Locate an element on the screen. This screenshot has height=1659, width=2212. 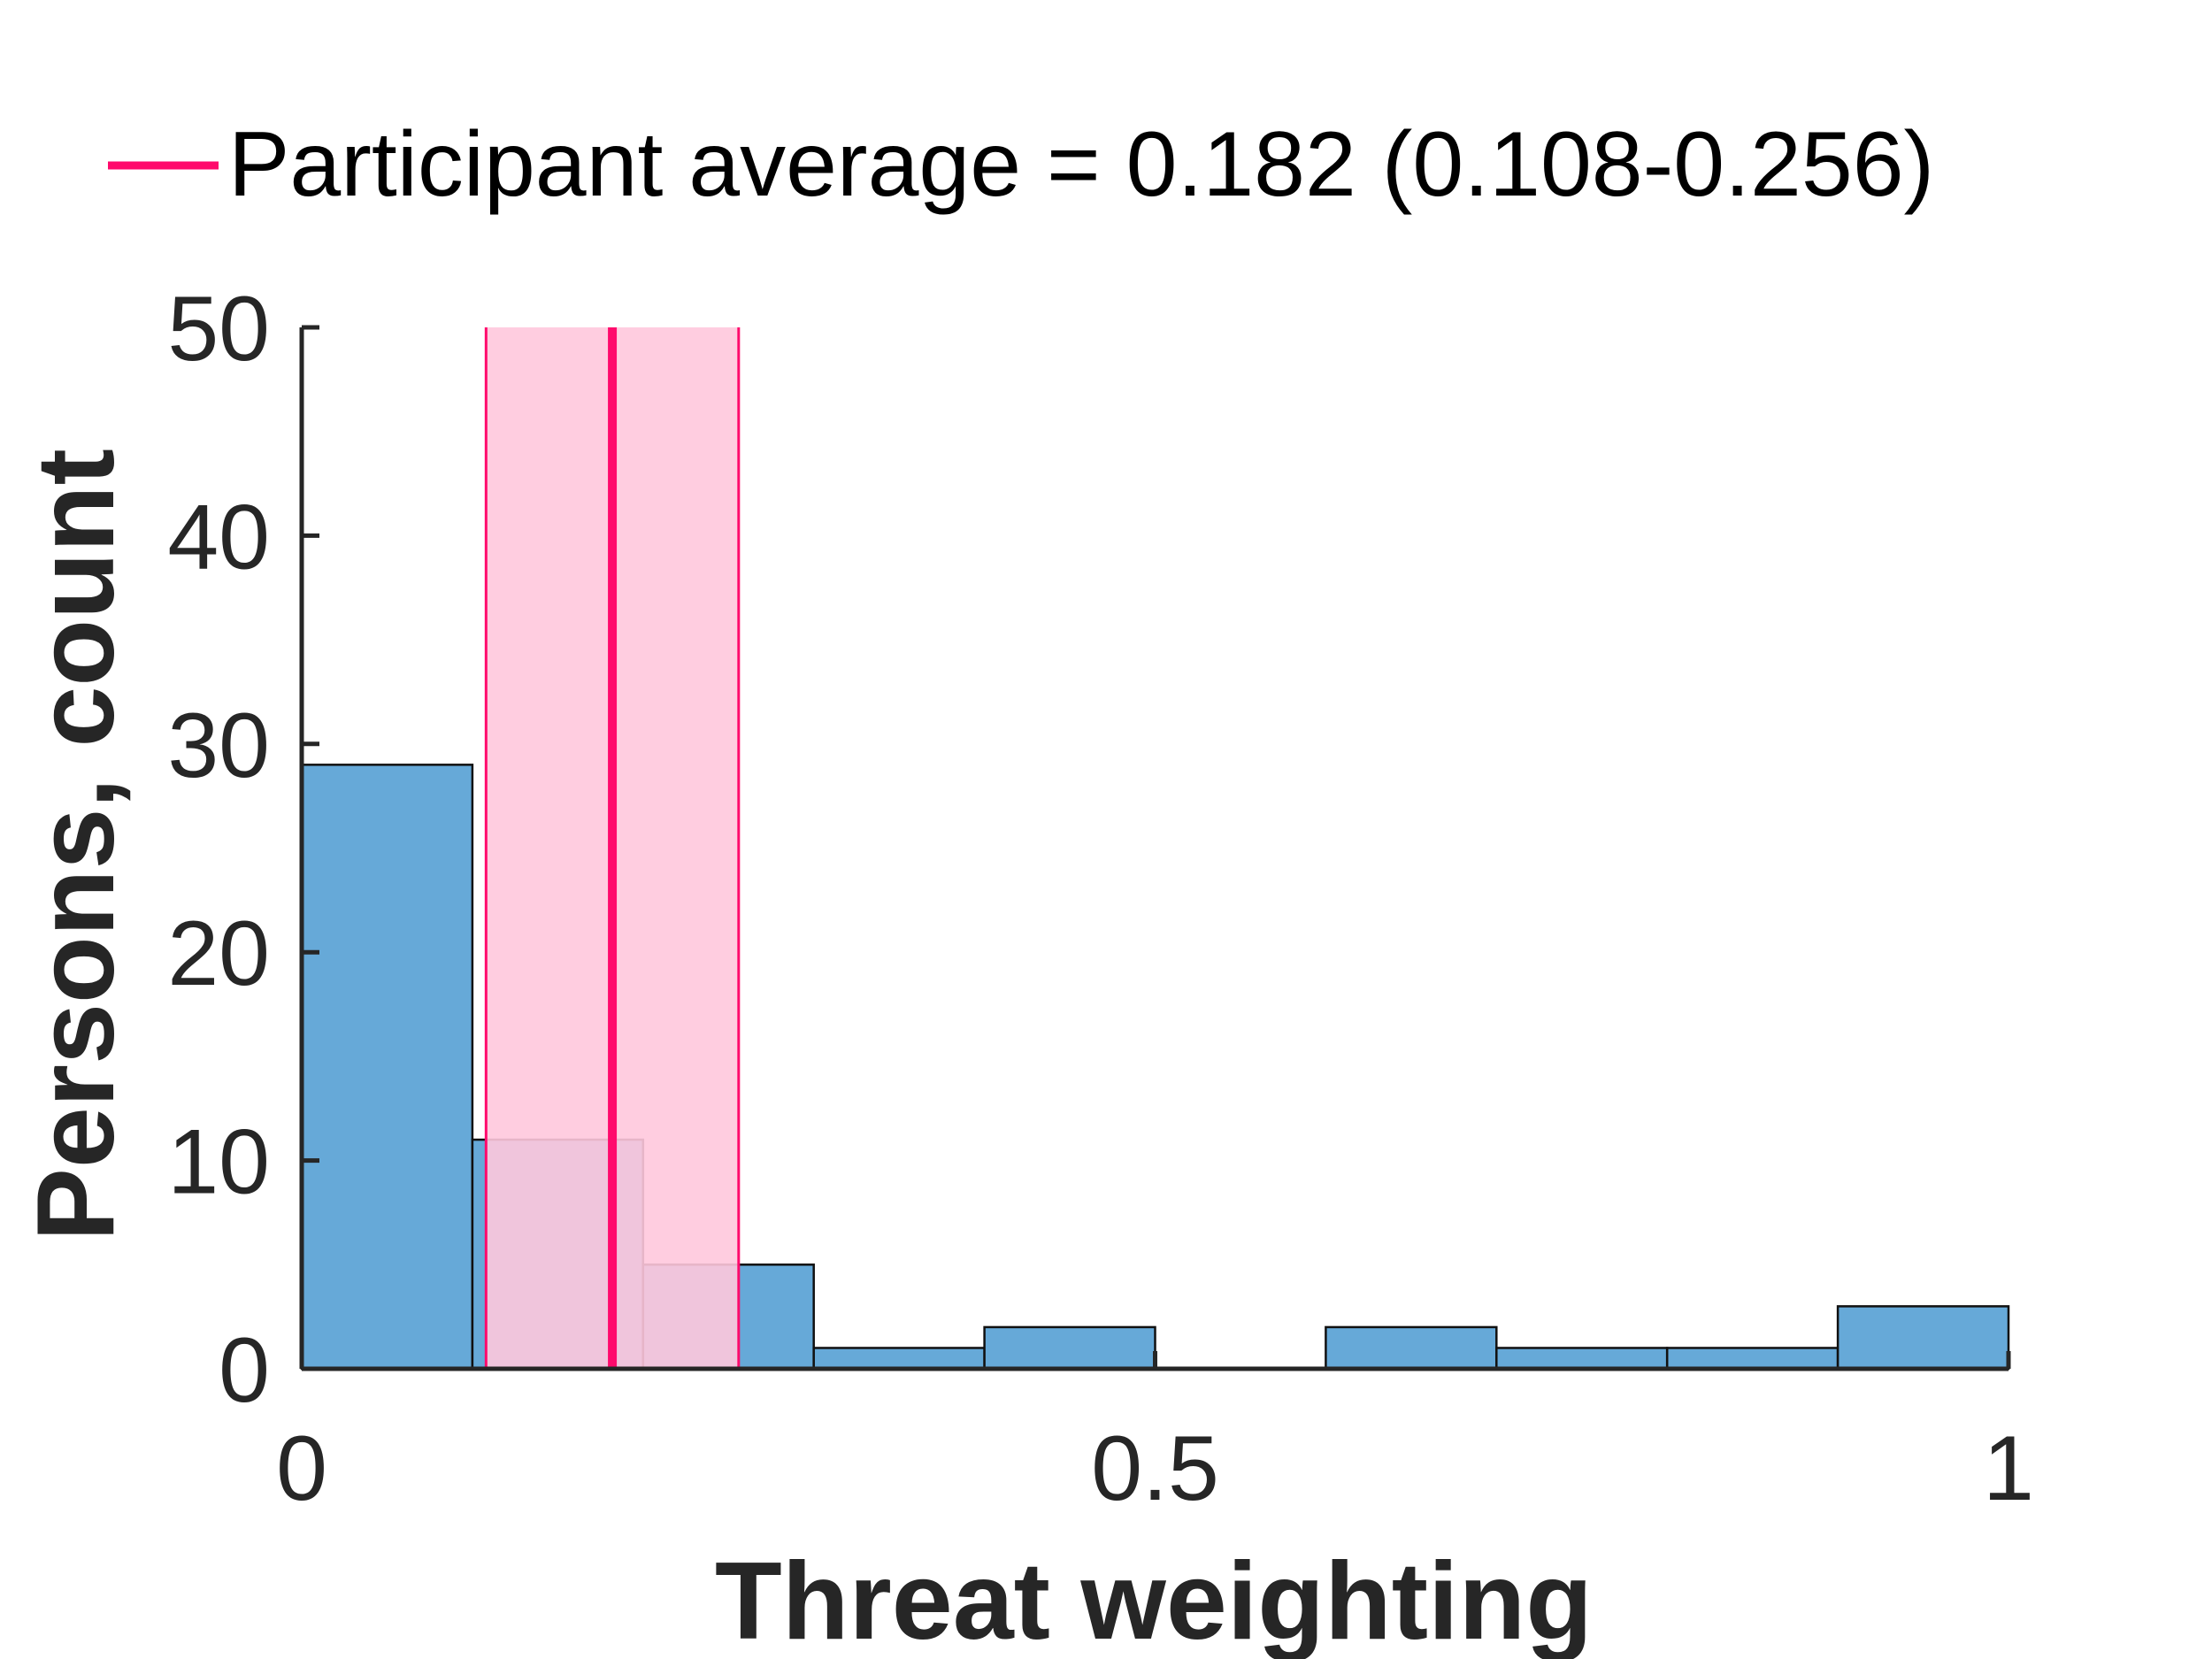
y-tick-label: 10 is located at coordinates (219, 1162).